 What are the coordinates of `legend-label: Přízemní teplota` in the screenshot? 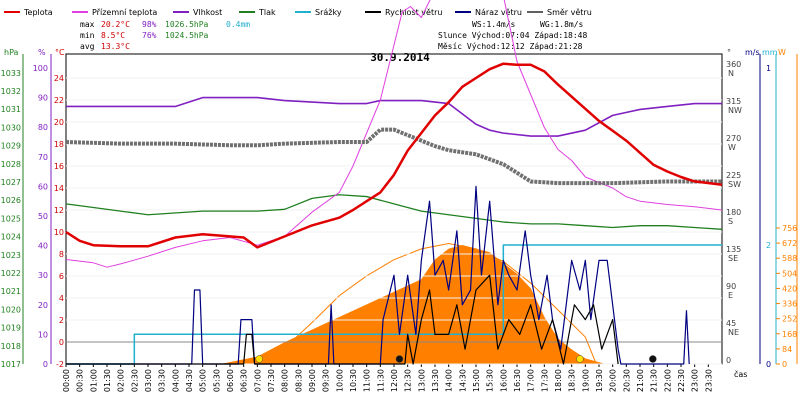 It's located at (124, 12).